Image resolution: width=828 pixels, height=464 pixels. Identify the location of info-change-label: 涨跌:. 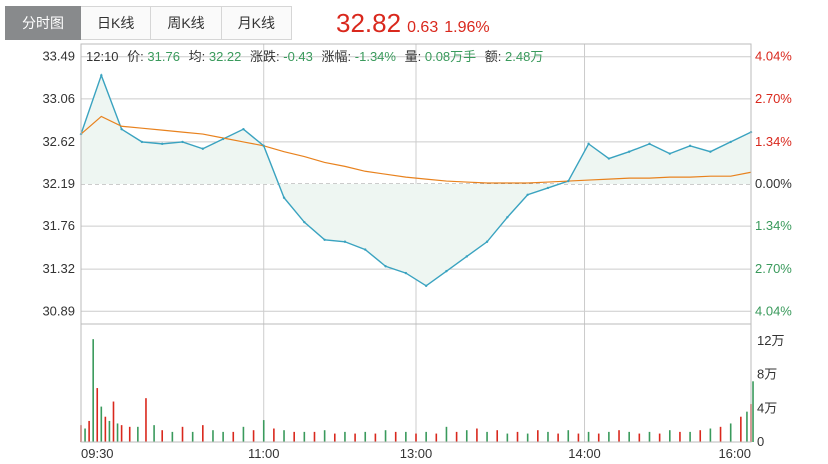
(265, 56).